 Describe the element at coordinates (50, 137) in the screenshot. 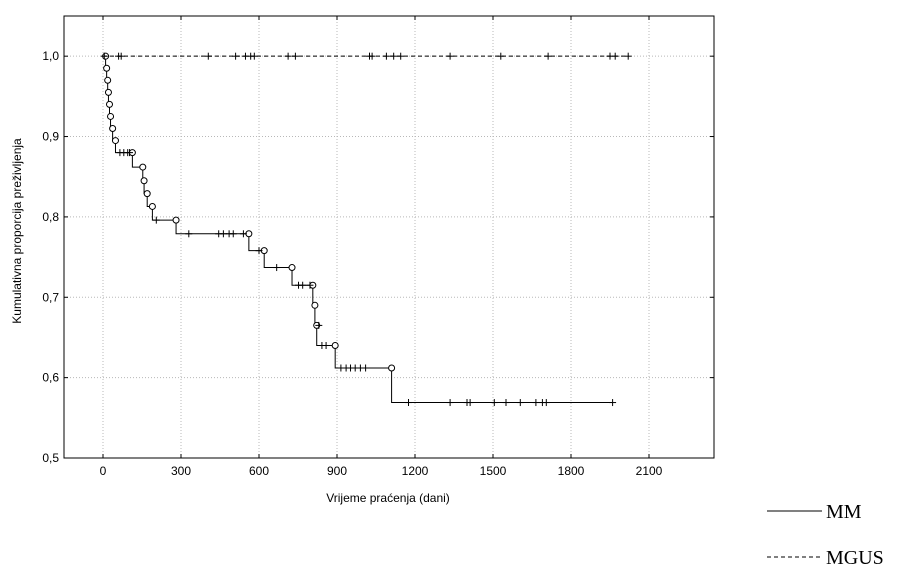

I see `y-tick-label: 0,9` at that location.